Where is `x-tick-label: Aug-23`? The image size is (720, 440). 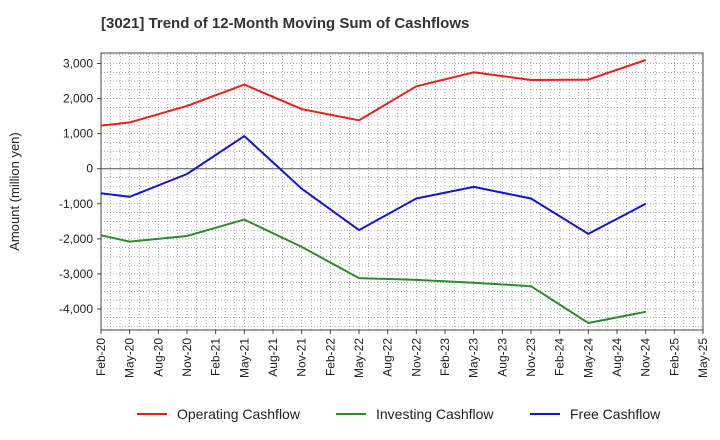
x-tick-label: Aug-23 is located at coordinates (502, 357).